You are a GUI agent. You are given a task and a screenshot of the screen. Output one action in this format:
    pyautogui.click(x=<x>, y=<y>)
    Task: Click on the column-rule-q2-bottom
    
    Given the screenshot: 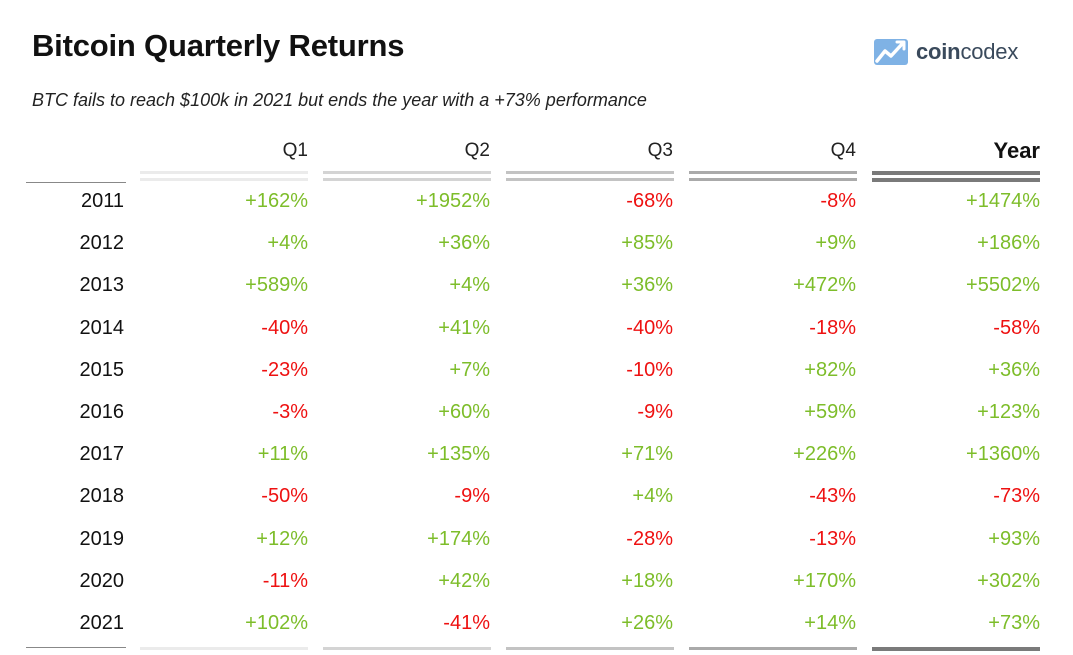 What is the action you would take?
    pyautogui.click(x=407, y=648)
    